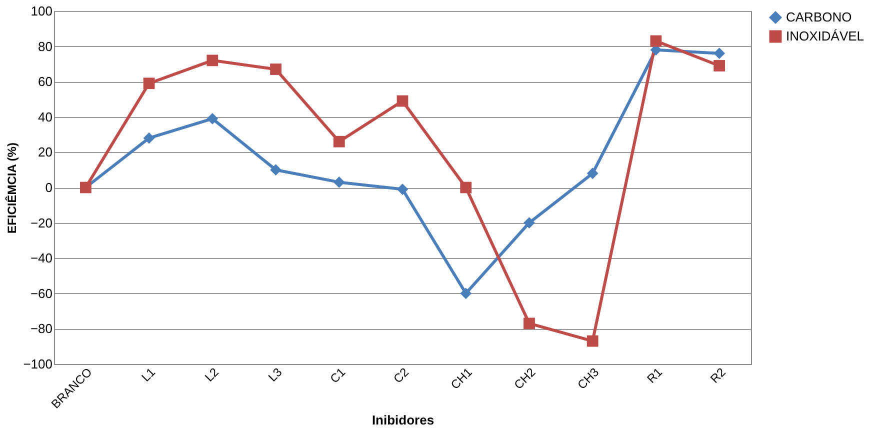  I want to click on x-tick-label: L1, so click(148, 374).